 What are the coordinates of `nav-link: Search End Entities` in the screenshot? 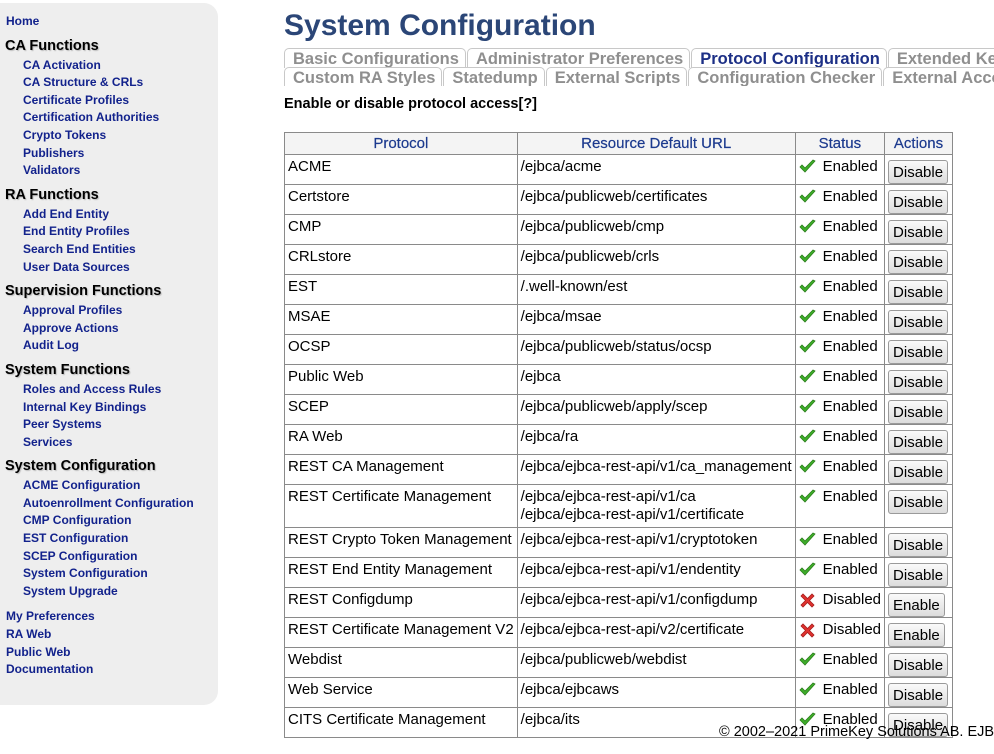 It's located at (79, 248).